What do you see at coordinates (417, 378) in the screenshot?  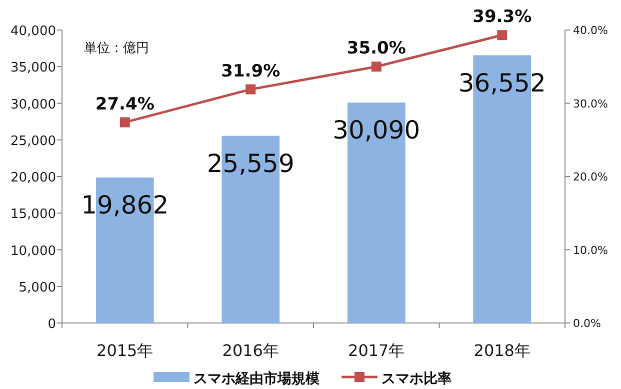 I see `legend-label: スマホ比率` at bounding box center [417, 378].